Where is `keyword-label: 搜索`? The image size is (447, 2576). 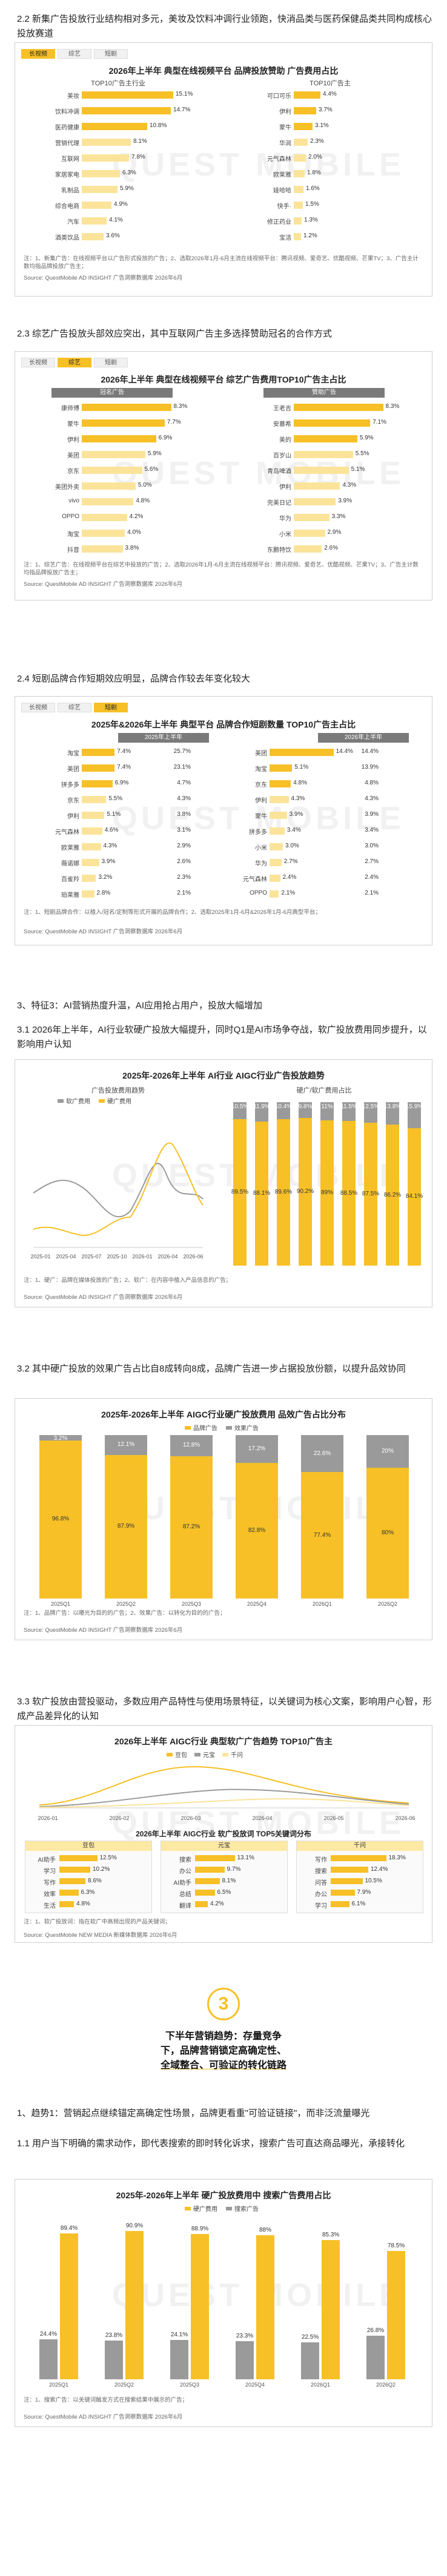
keyword-label: 搜索 is located at coordinates (321, 1871).